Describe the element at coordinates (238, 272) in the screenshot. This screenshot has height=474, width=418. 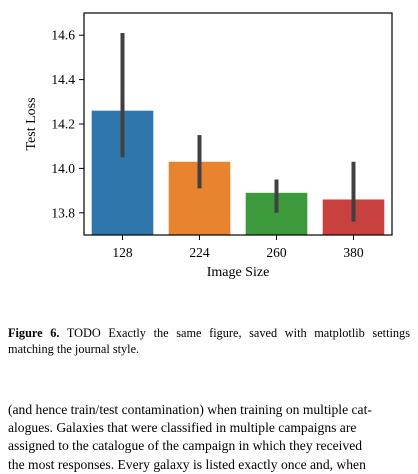
I see `x-axis-label: Image Size` at that location.